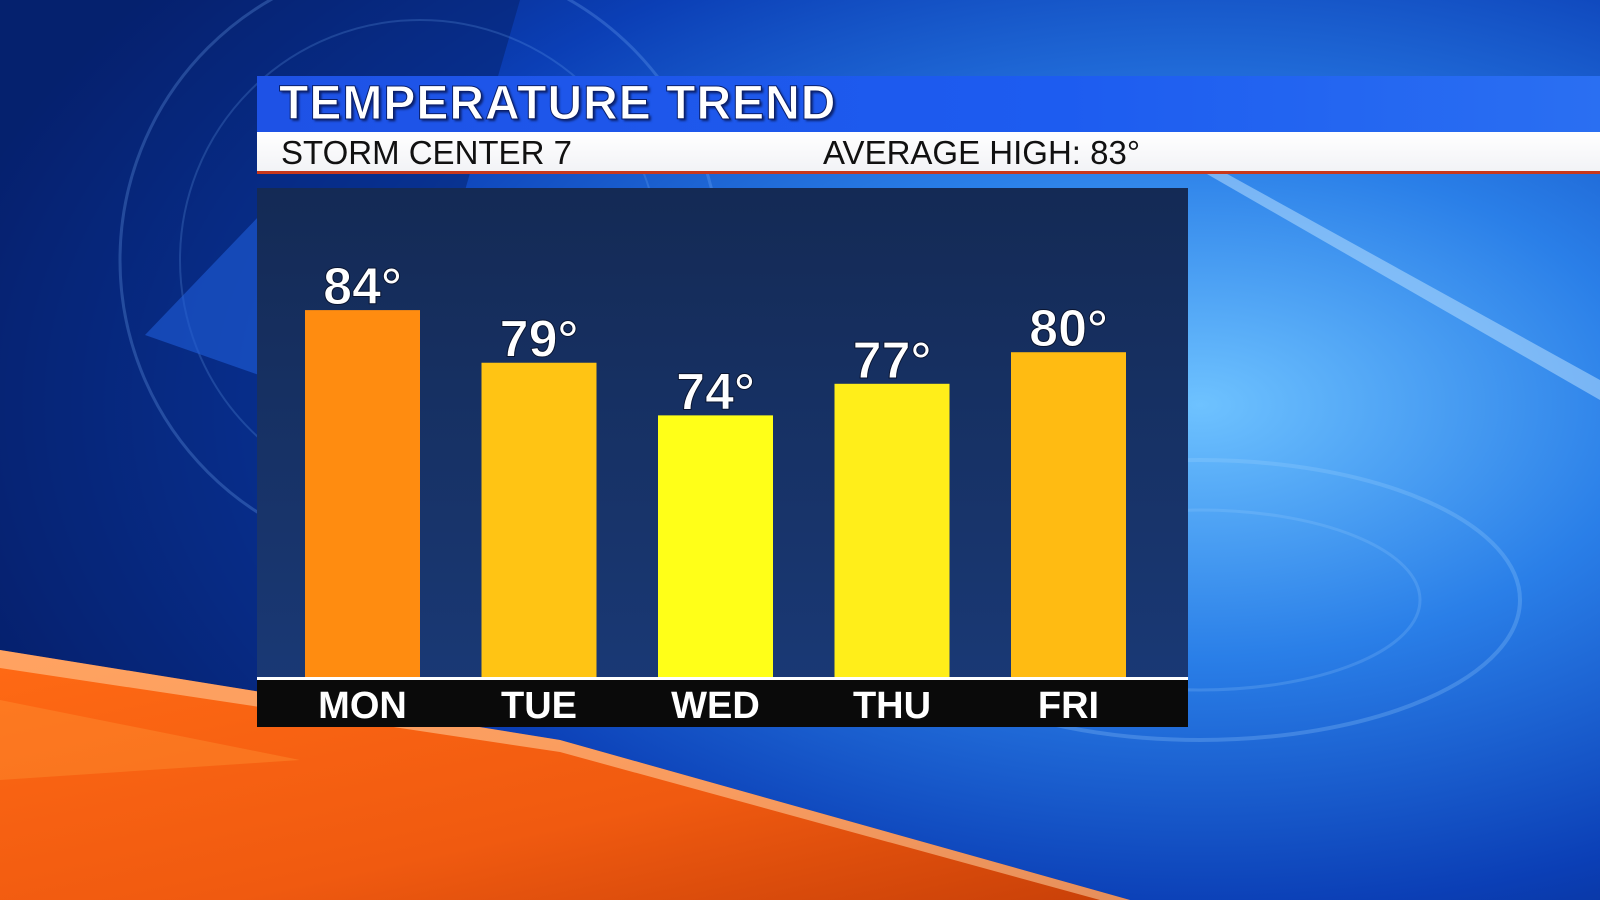  Describe the element at coordinates (715, 392) in the screenshot. I see `value-label-wed: 74°` at that location.